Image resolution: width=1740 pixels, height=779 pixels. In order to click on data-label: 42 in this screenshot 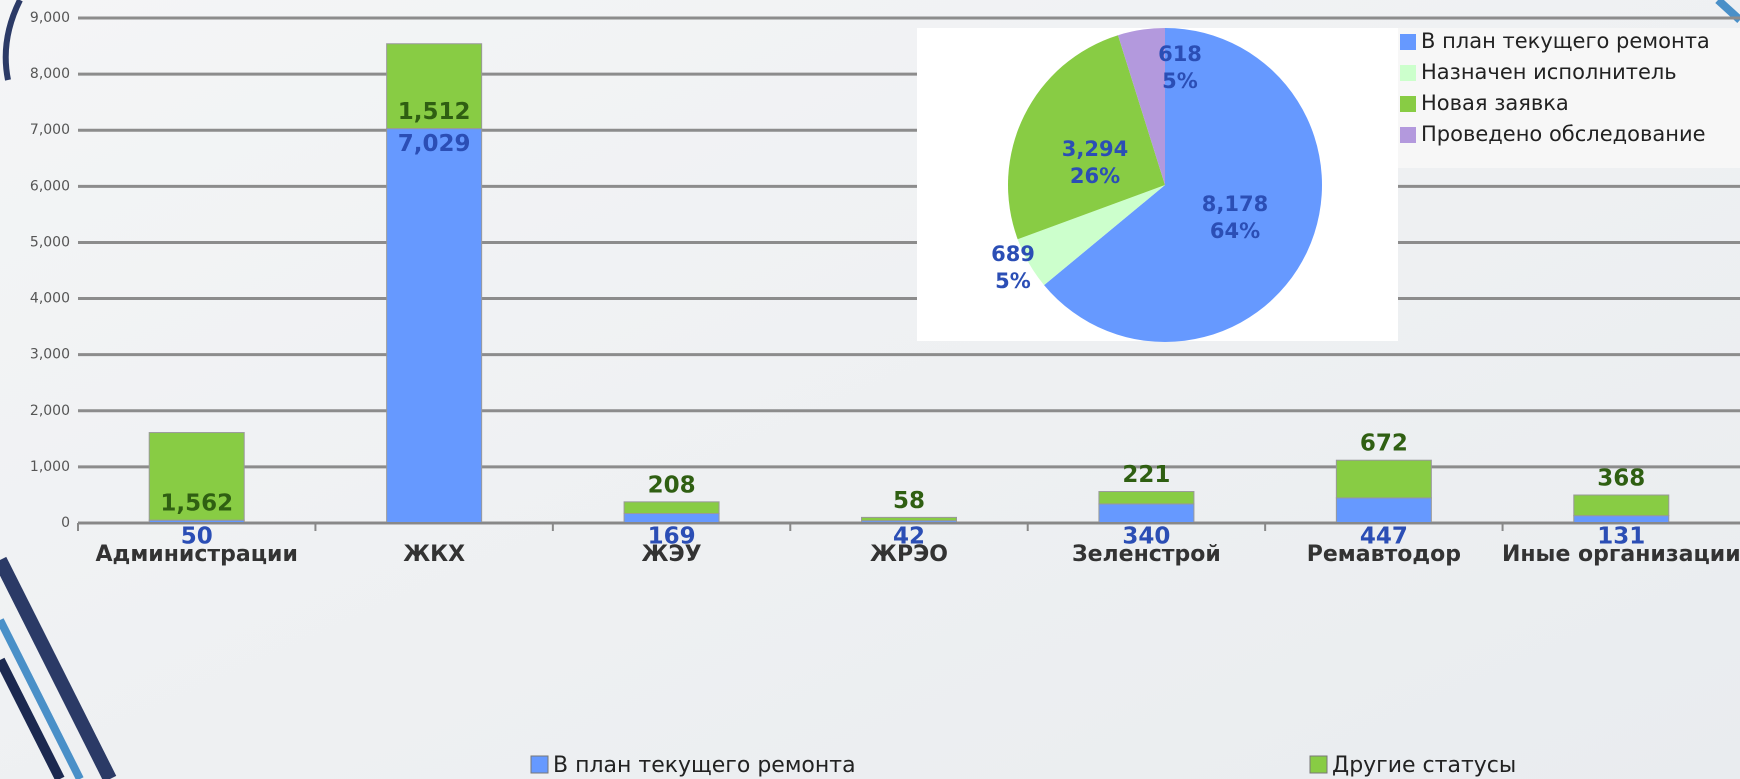, I will do `click(909, 537)`.